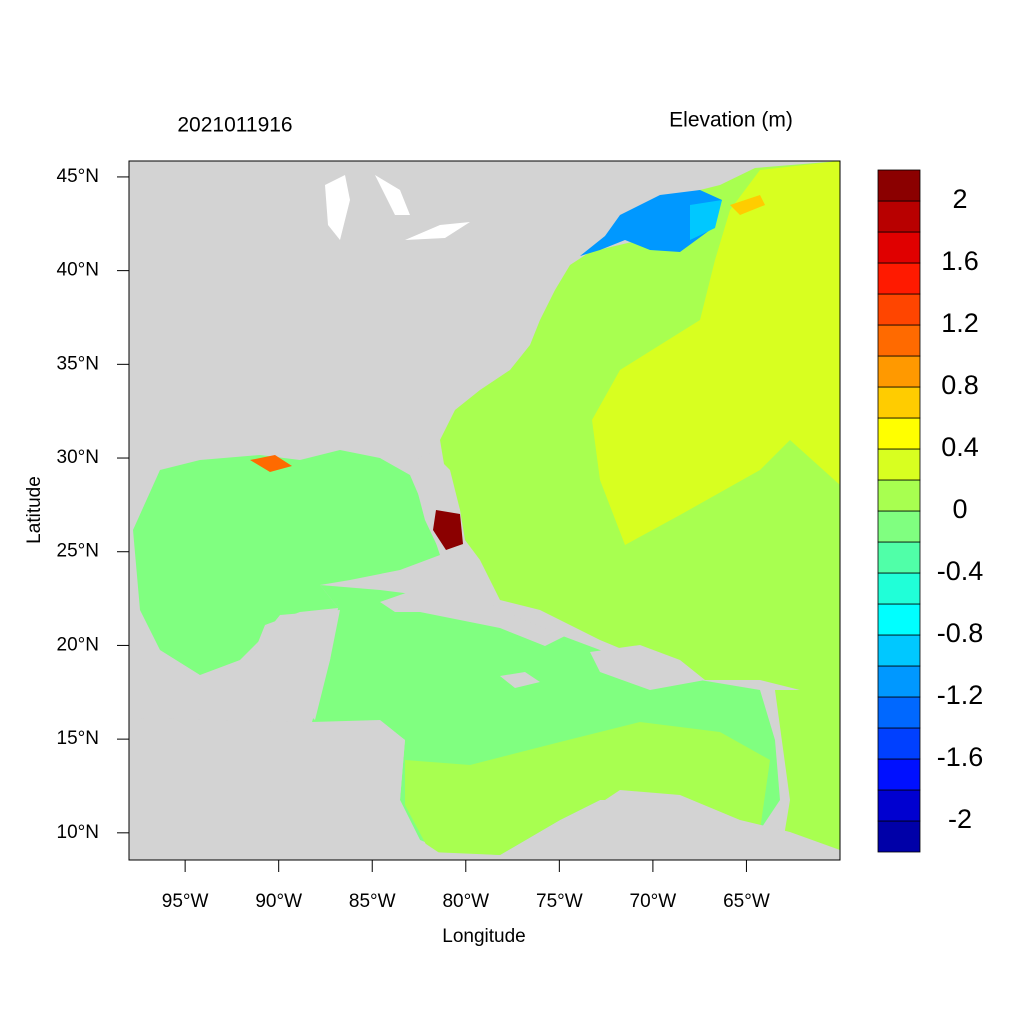 Image resolution: width=1024 pixels, height=1024 pixels. What do you see at coordinates (960, 385) in the screenshot?
I see `colorbar-label: 0.8` at bounding box center [960, 385].